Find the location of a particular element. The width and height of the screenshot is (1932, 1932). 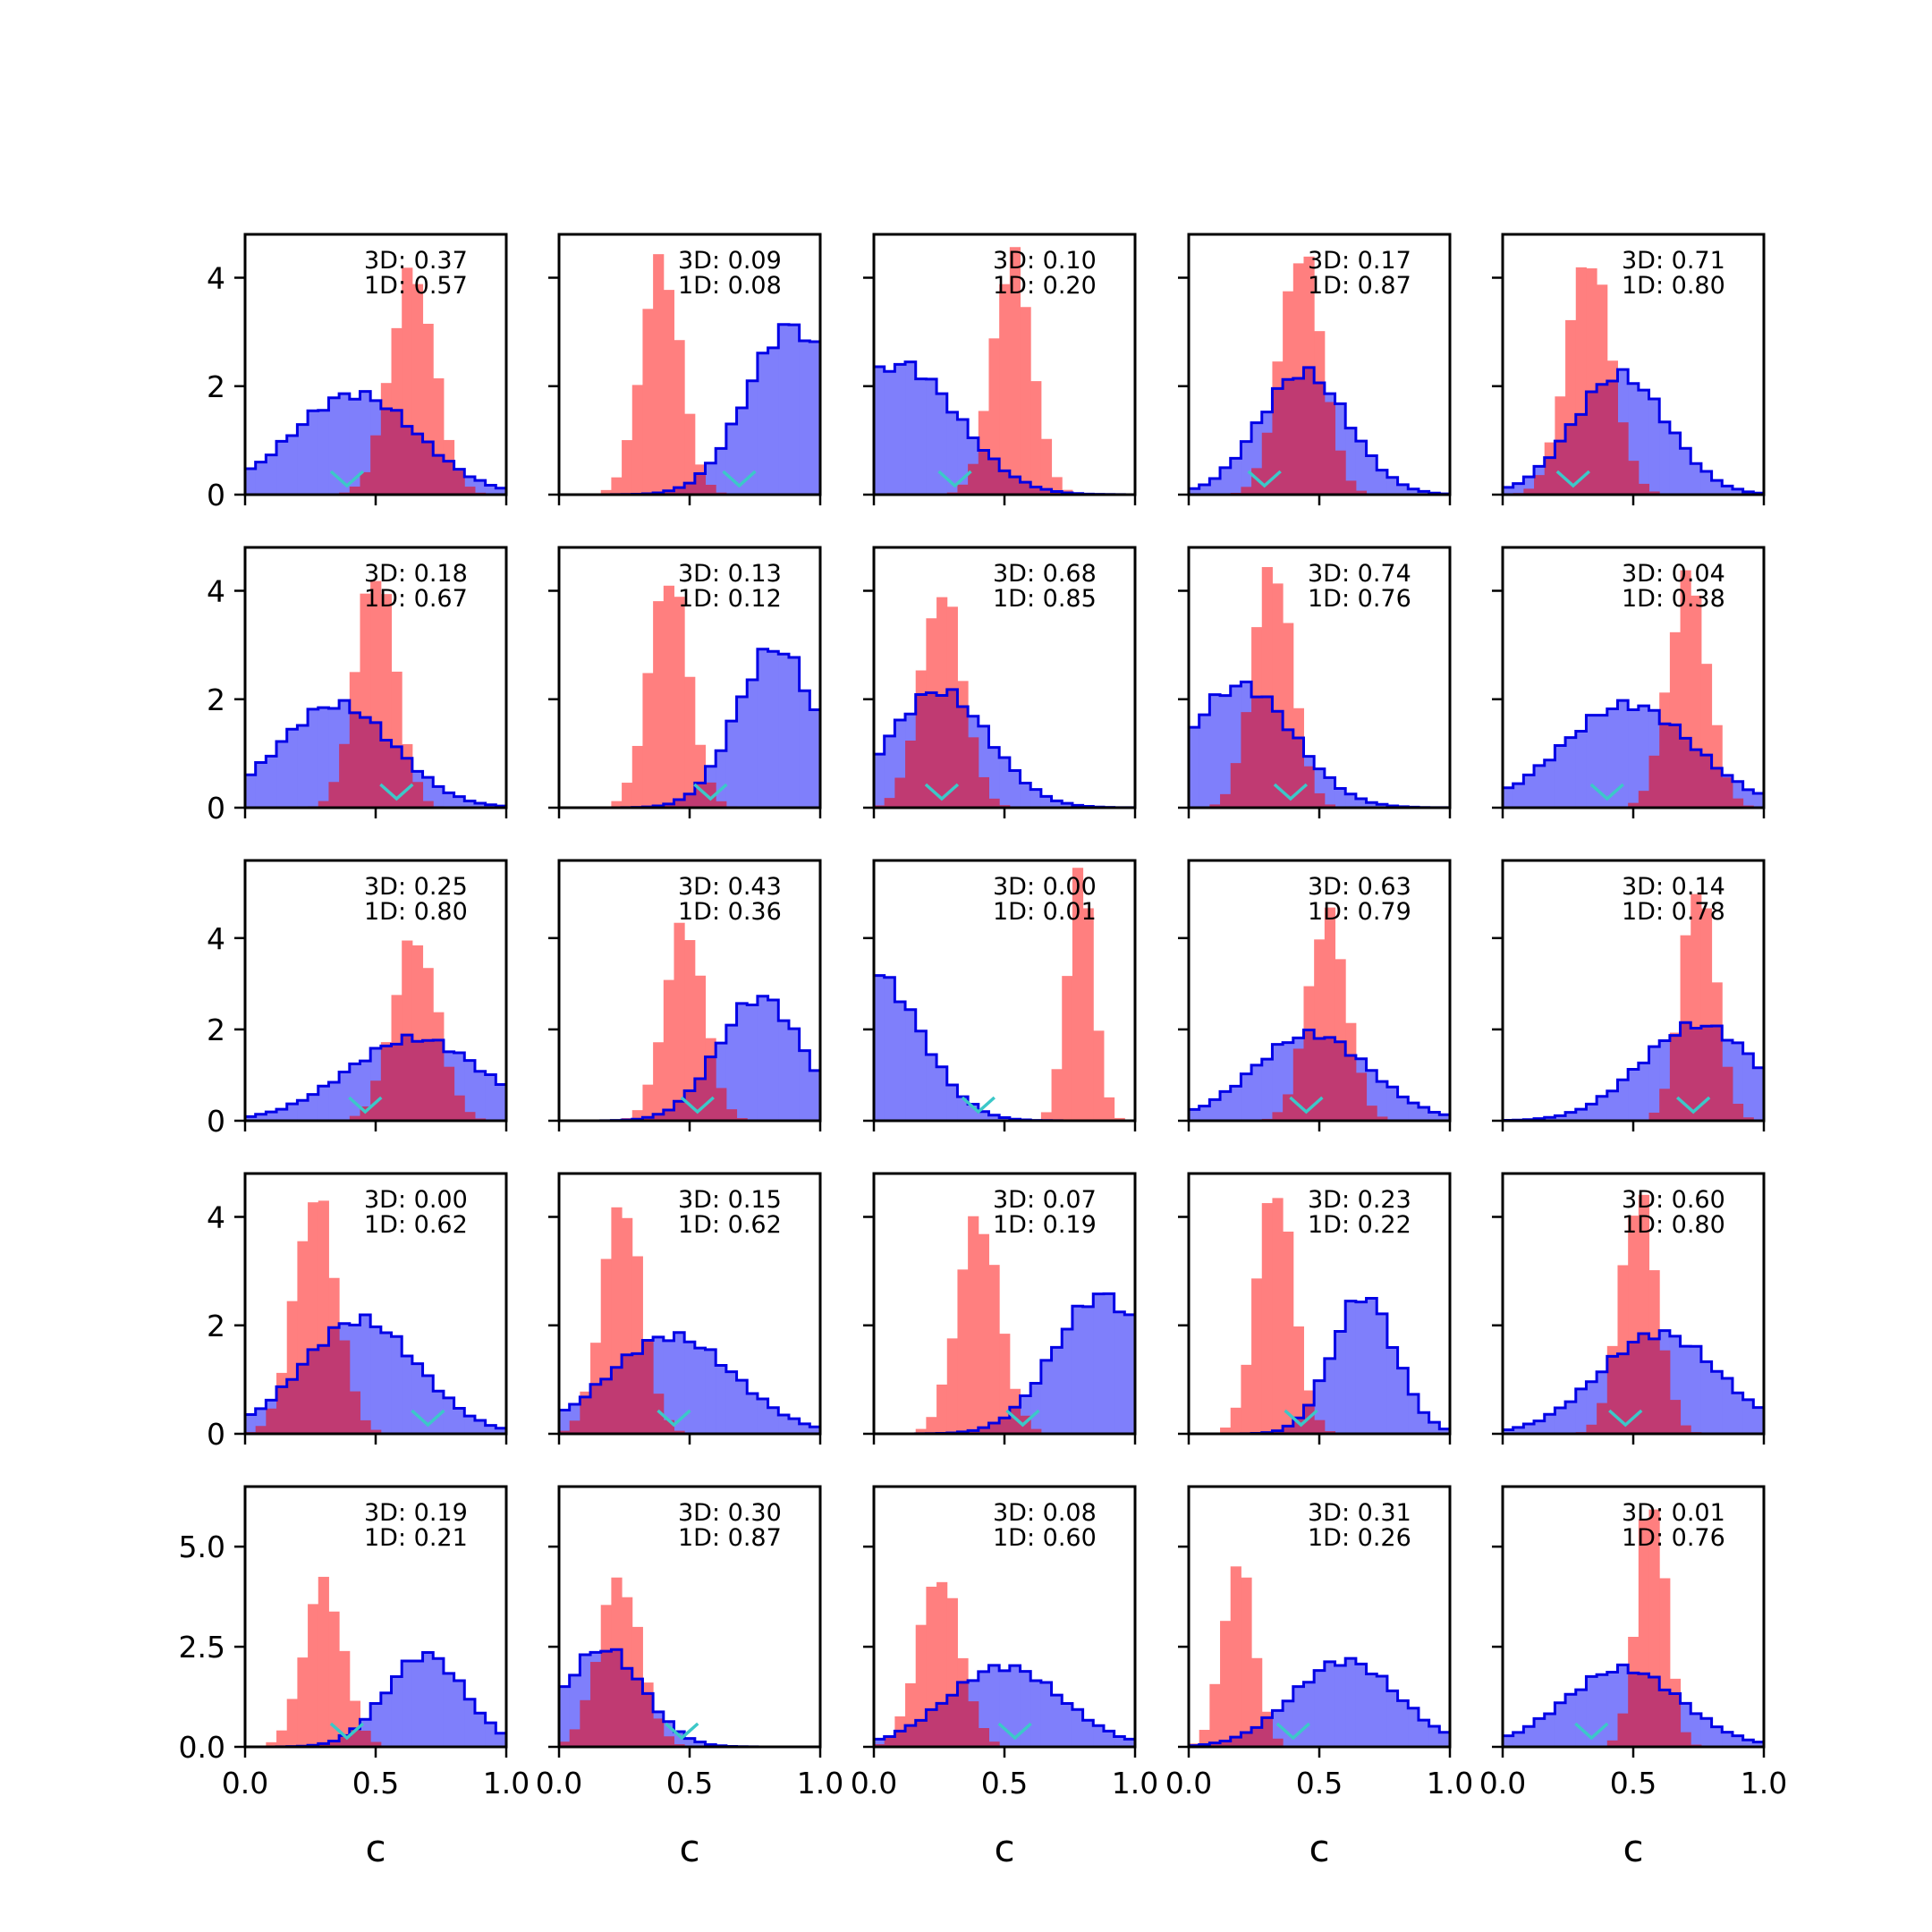

panel-annotation: 3D: 0.37 is located at coordinates (416, 261).